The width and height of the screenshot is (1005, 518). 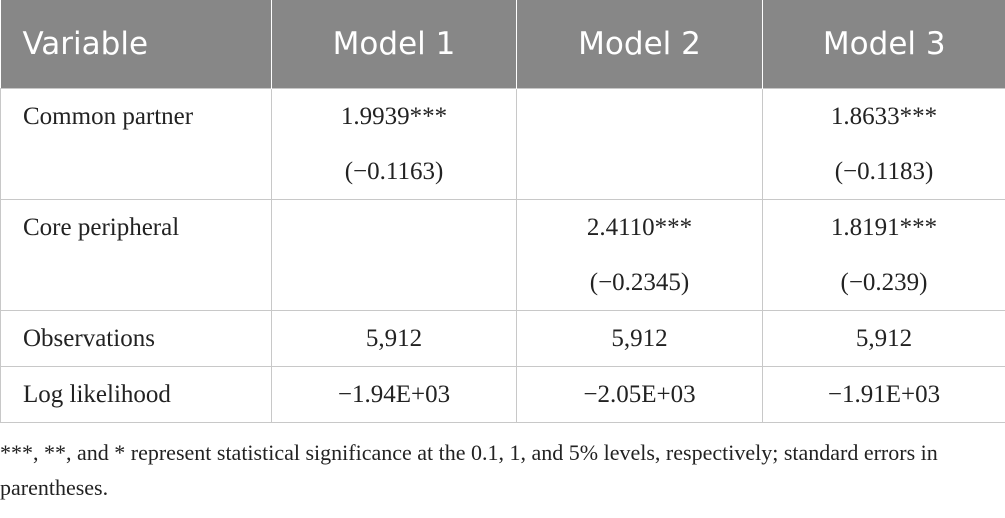 What do you see at coordinates (639, 255) in the screenshot?
I see `value-cell: 2.4110*** (−0.2345)` at bounding box center [639, 255].